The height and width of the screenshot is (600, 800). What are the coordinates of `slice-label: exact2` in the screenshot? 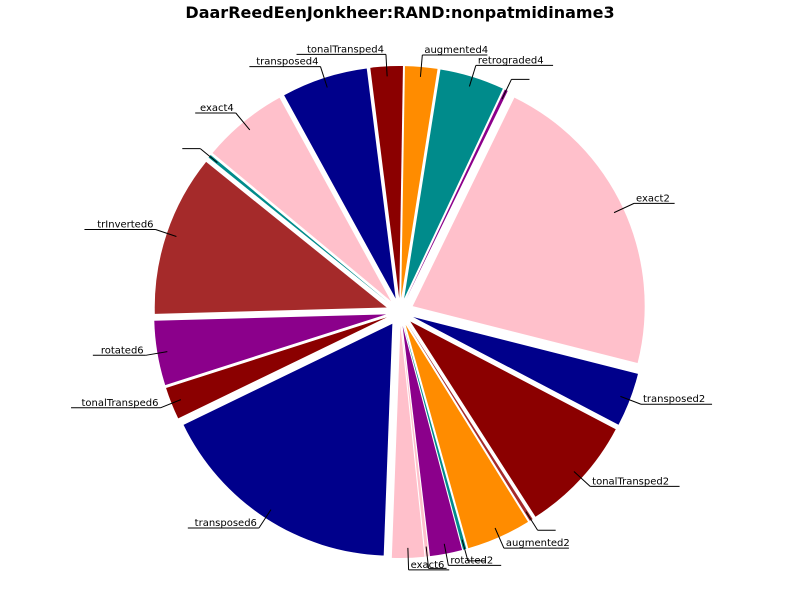 It's located at (653, 198).